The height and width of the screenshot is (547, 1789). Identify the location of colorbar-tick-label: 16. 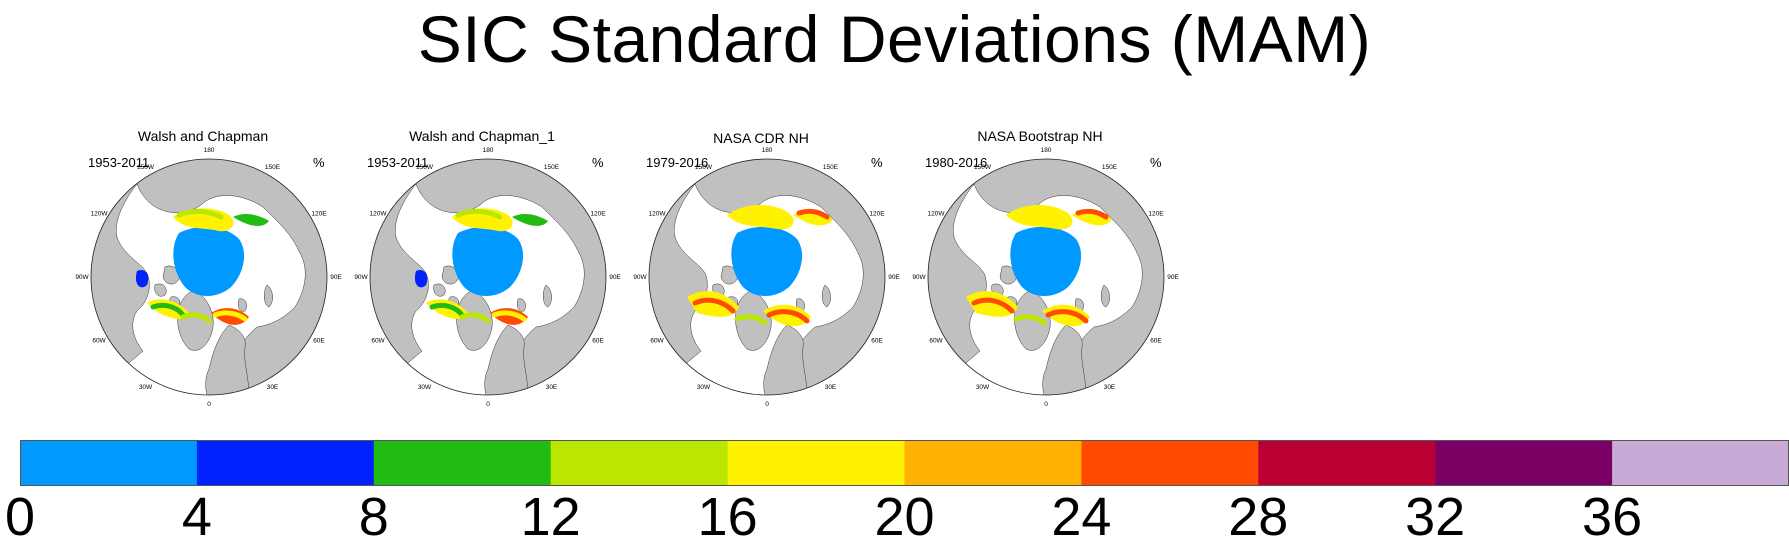
(727, 517).